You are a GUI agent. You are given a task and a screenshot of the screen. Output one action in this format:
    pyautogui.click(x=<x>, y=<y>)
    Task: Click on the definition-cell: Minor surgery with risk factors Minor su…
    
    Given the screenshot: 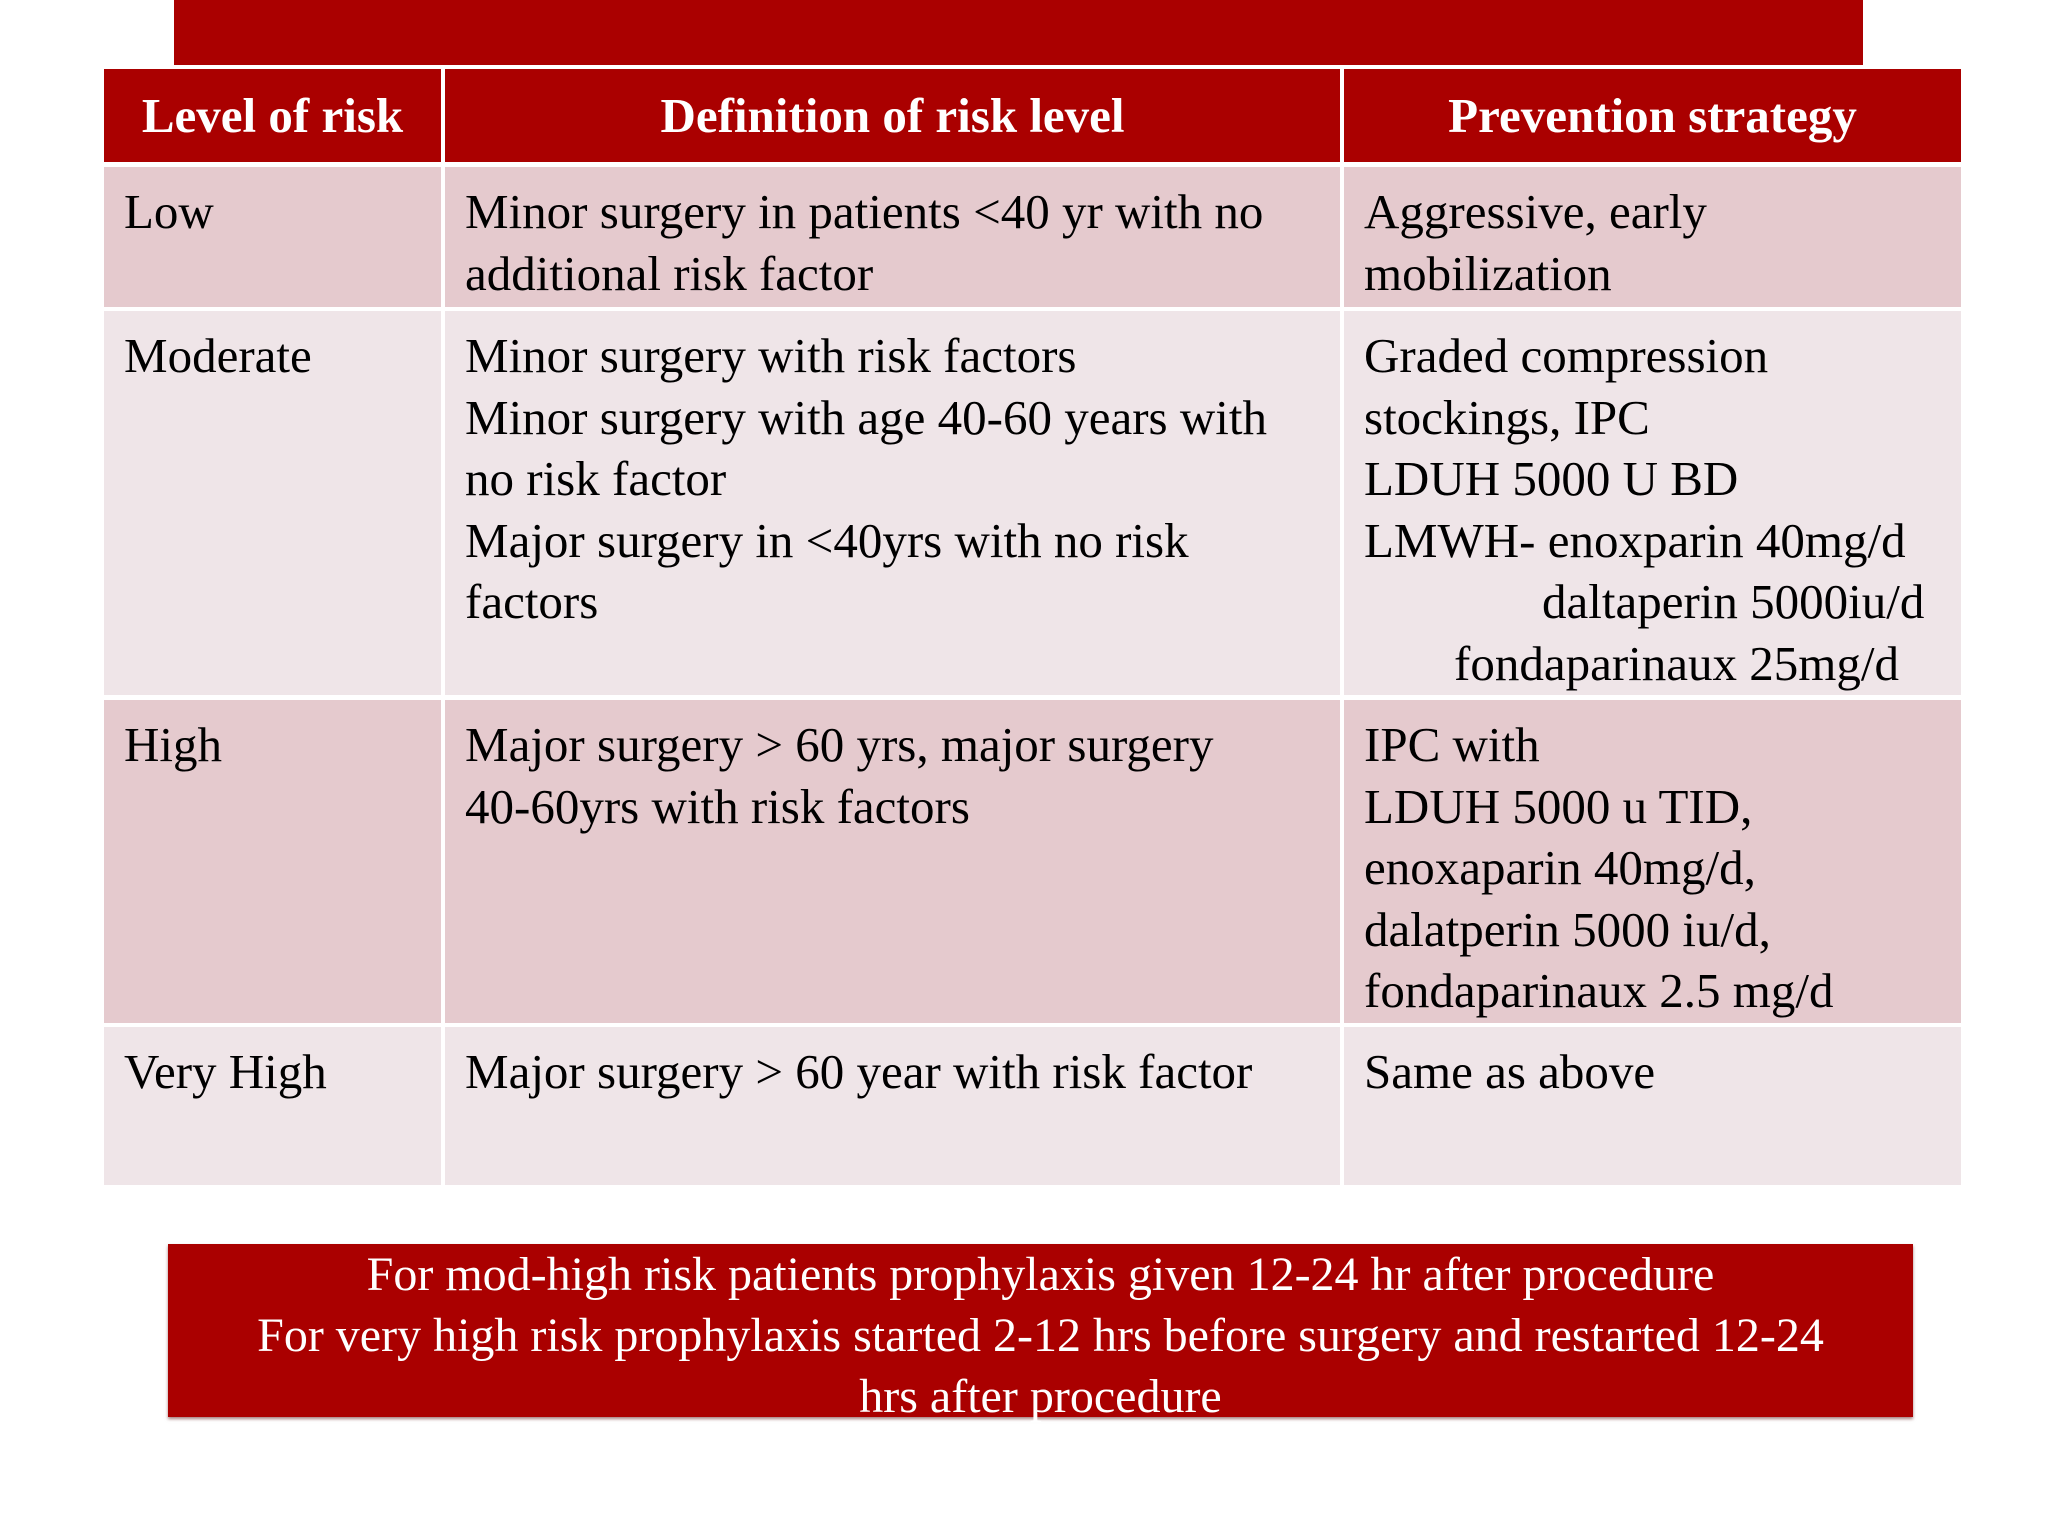 What is the action you would take?
    pyautogui.click(x=892, y=503)
    